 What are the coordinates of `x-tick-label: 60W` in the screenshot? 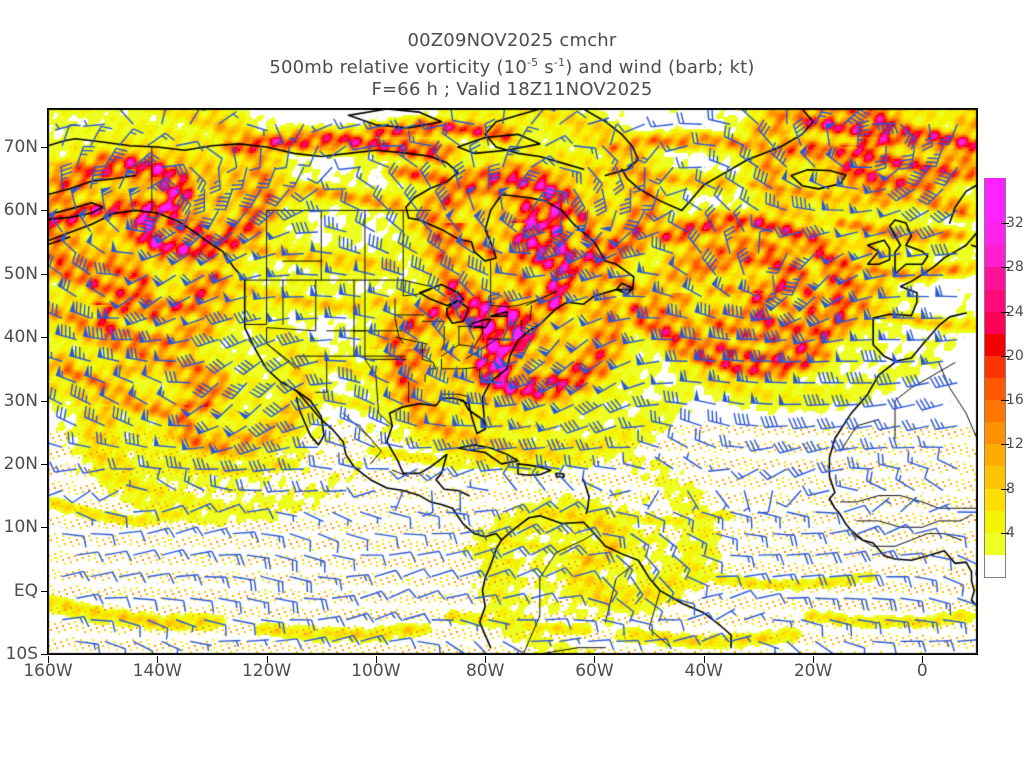 It's located at (594, 671).